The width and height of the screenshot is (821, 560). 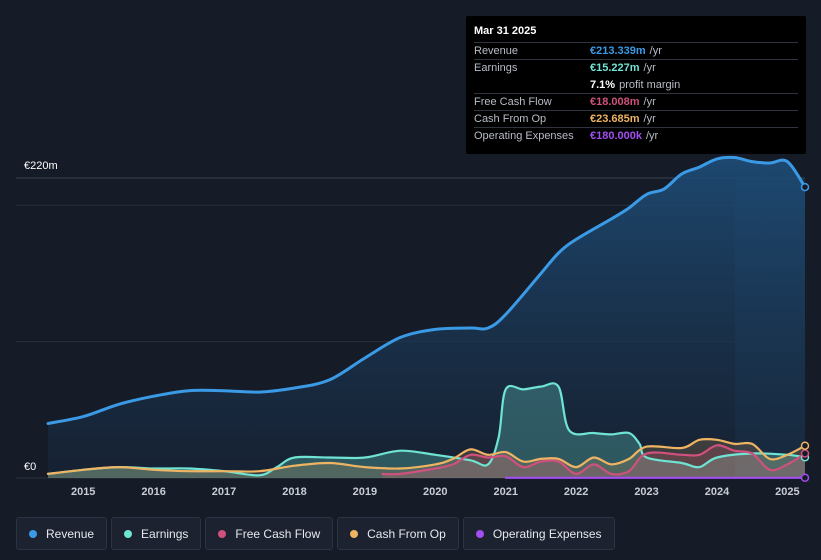 What do you see at coordinates (41, 166) in the screenshot?
I see `y-tick-label: €220m` at bounding box center [41, 166].